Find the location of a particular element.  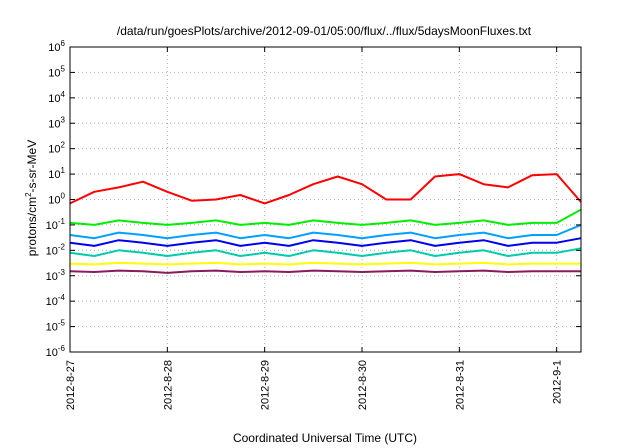

x-tick-label: 2012-8-29 is located at coordinates (266, 385).